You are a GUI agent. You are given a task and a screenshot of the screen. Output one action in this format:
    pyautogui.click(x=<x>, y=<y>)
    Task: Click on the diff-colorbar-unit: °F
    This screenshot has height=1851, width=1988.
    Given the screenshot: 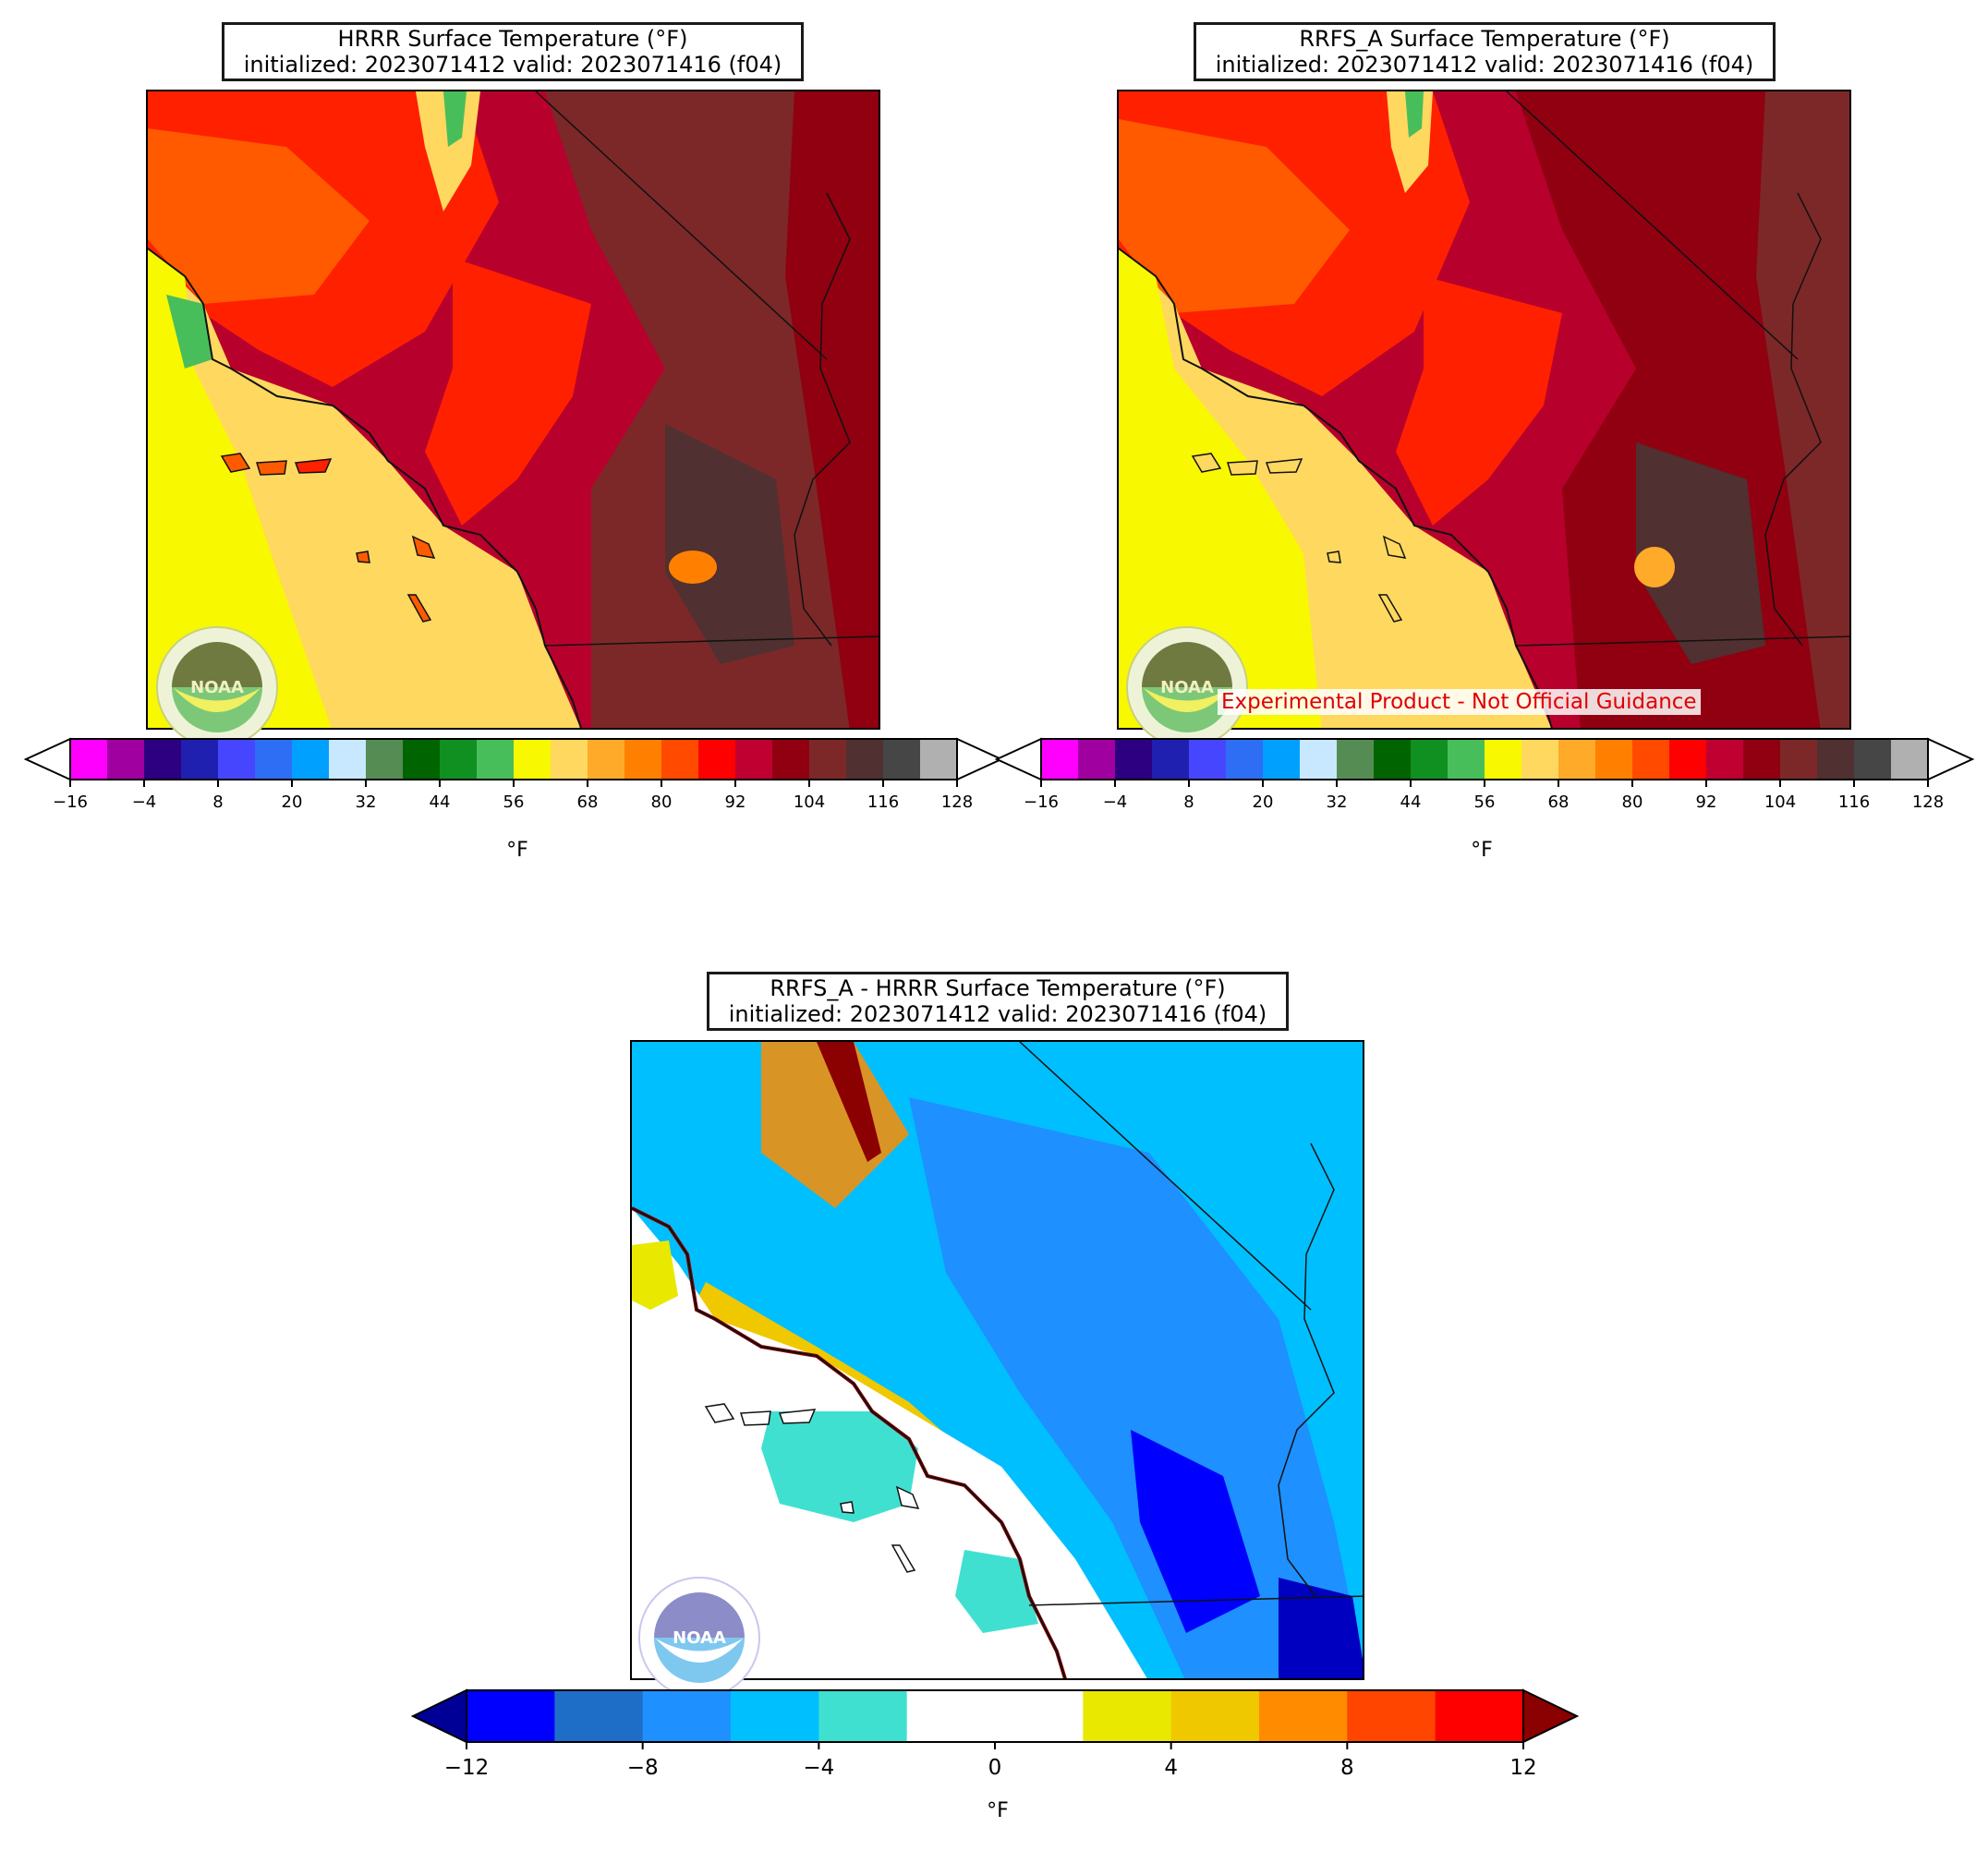 What is the action you would take?
    pyautogui.click(x=998, y=1811)
    